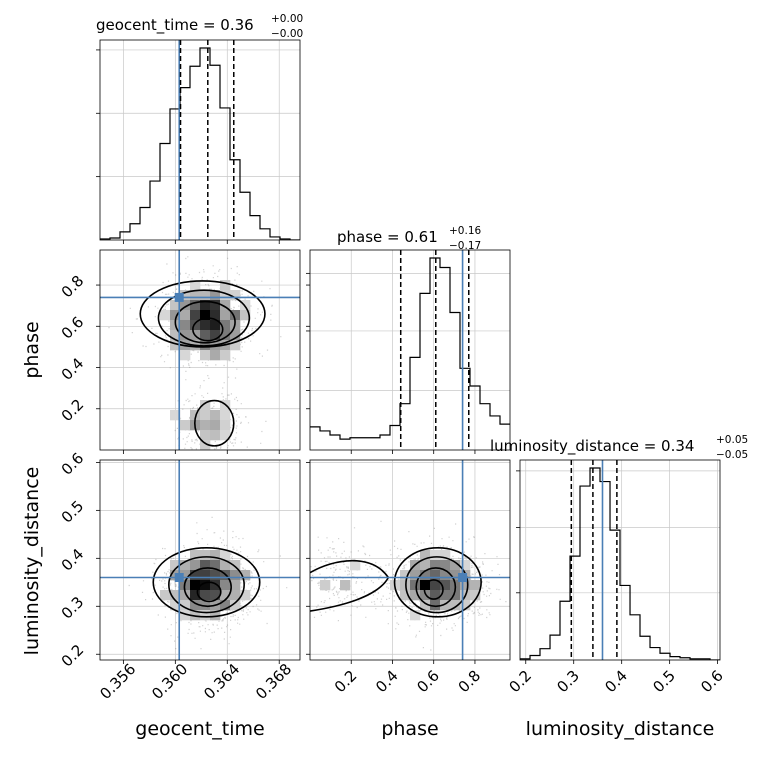 The image size is (760, 760). What do you see at coordinates (117, 681) in the screenshot?
I see `xtick-label-geocent_time-0: 0.356` at bounding box center [117, 681].